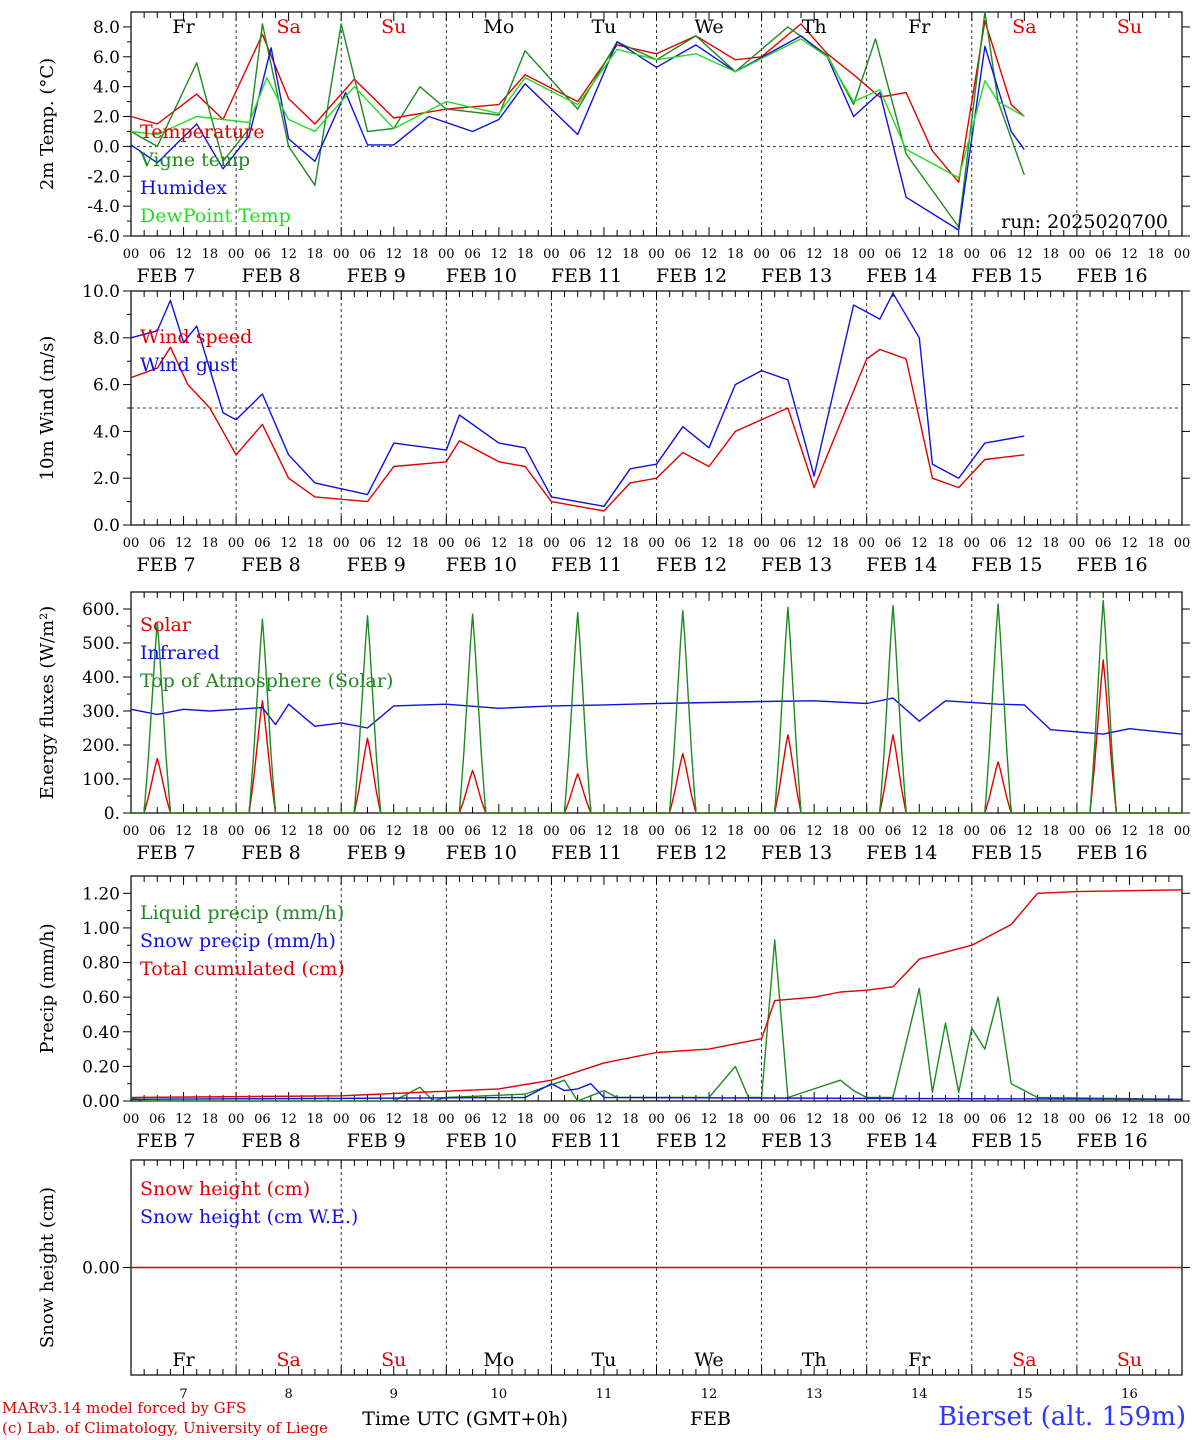  I want to click on series-line-vigne-temp, so click(577, 119).